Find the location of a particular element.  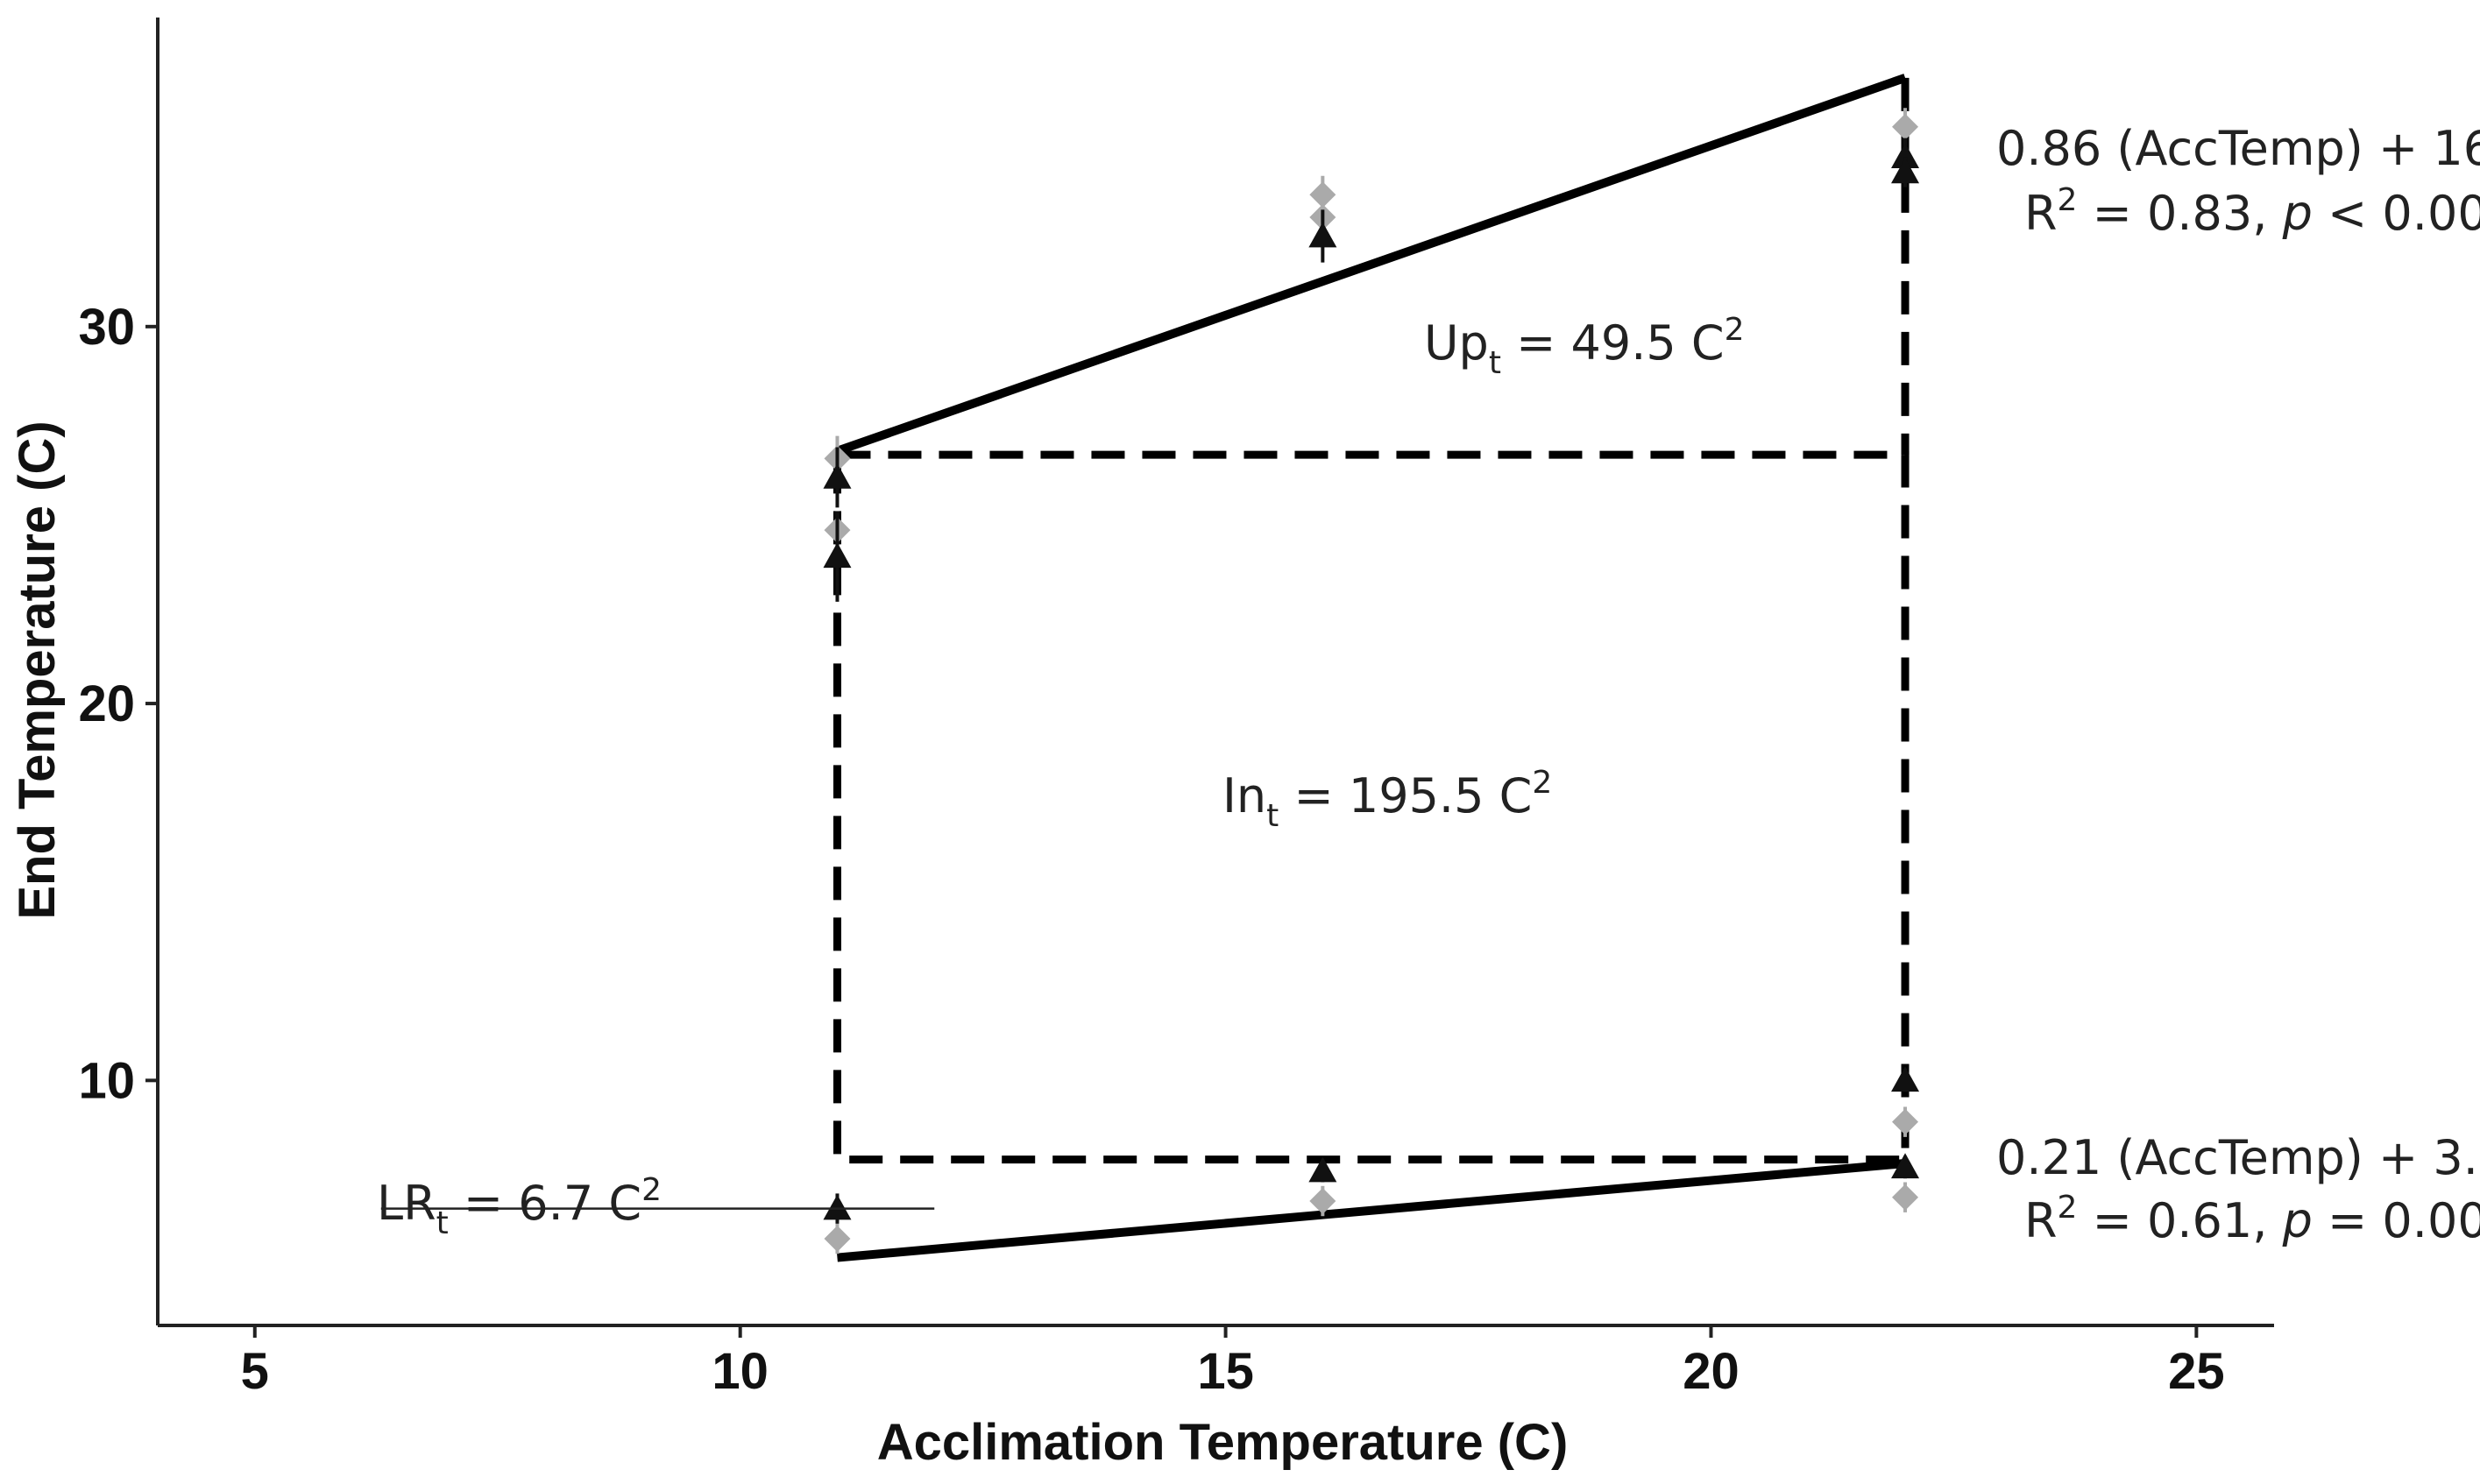

lower-equation-stats: R2 = 0.61, p = 0.003 is located at coordinates (2252, 1219).